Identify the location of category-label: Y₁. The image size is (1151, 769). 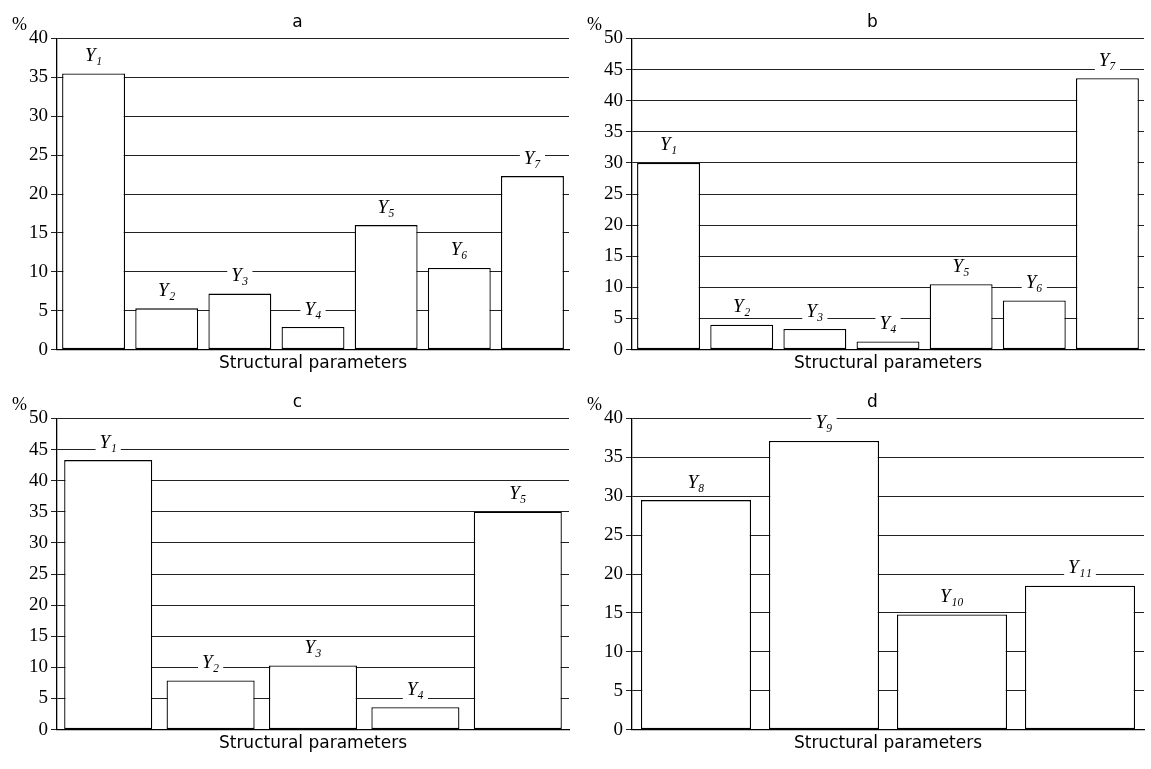
(668, 144).